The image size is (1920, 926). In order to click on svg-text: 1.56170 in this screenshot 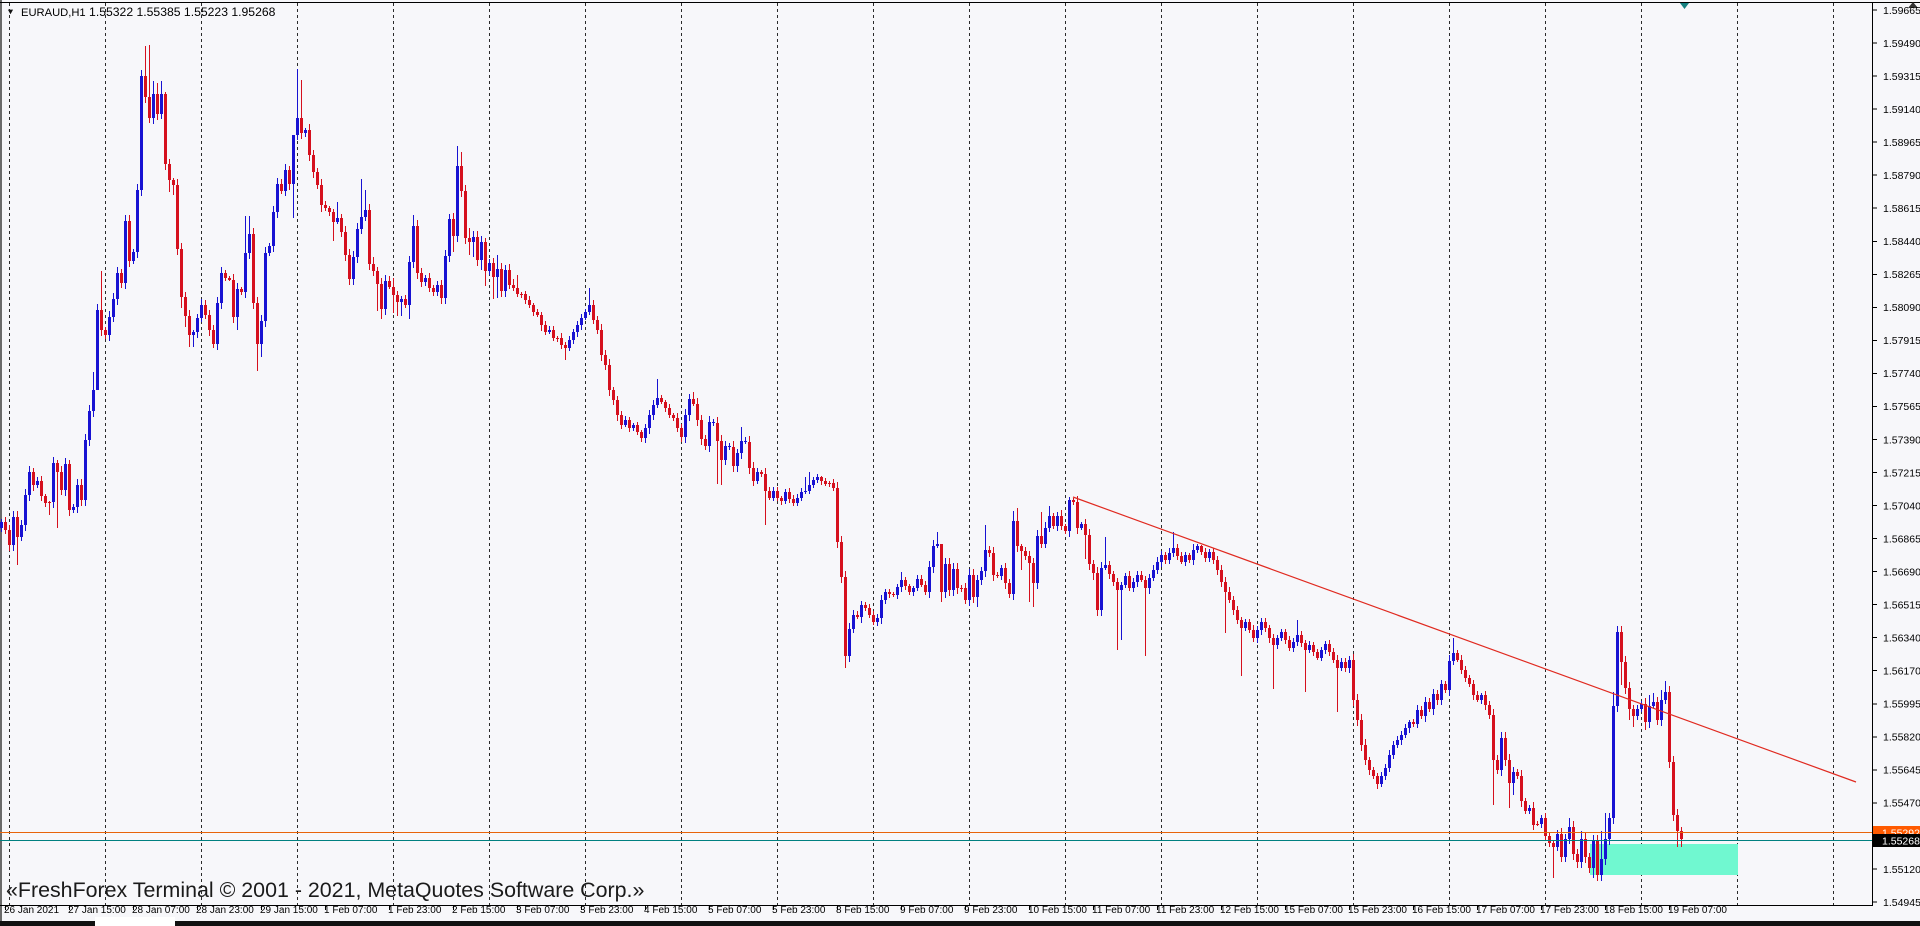, I will do `click(1901, 672)`.